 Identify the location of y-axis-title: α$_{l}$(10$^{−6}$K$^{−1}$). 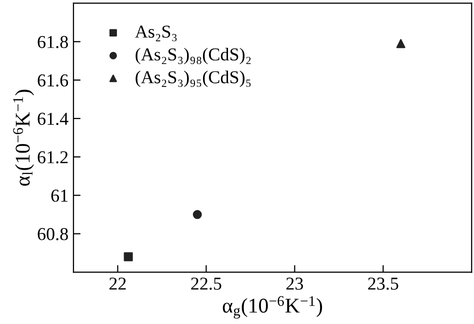
(23, 138).